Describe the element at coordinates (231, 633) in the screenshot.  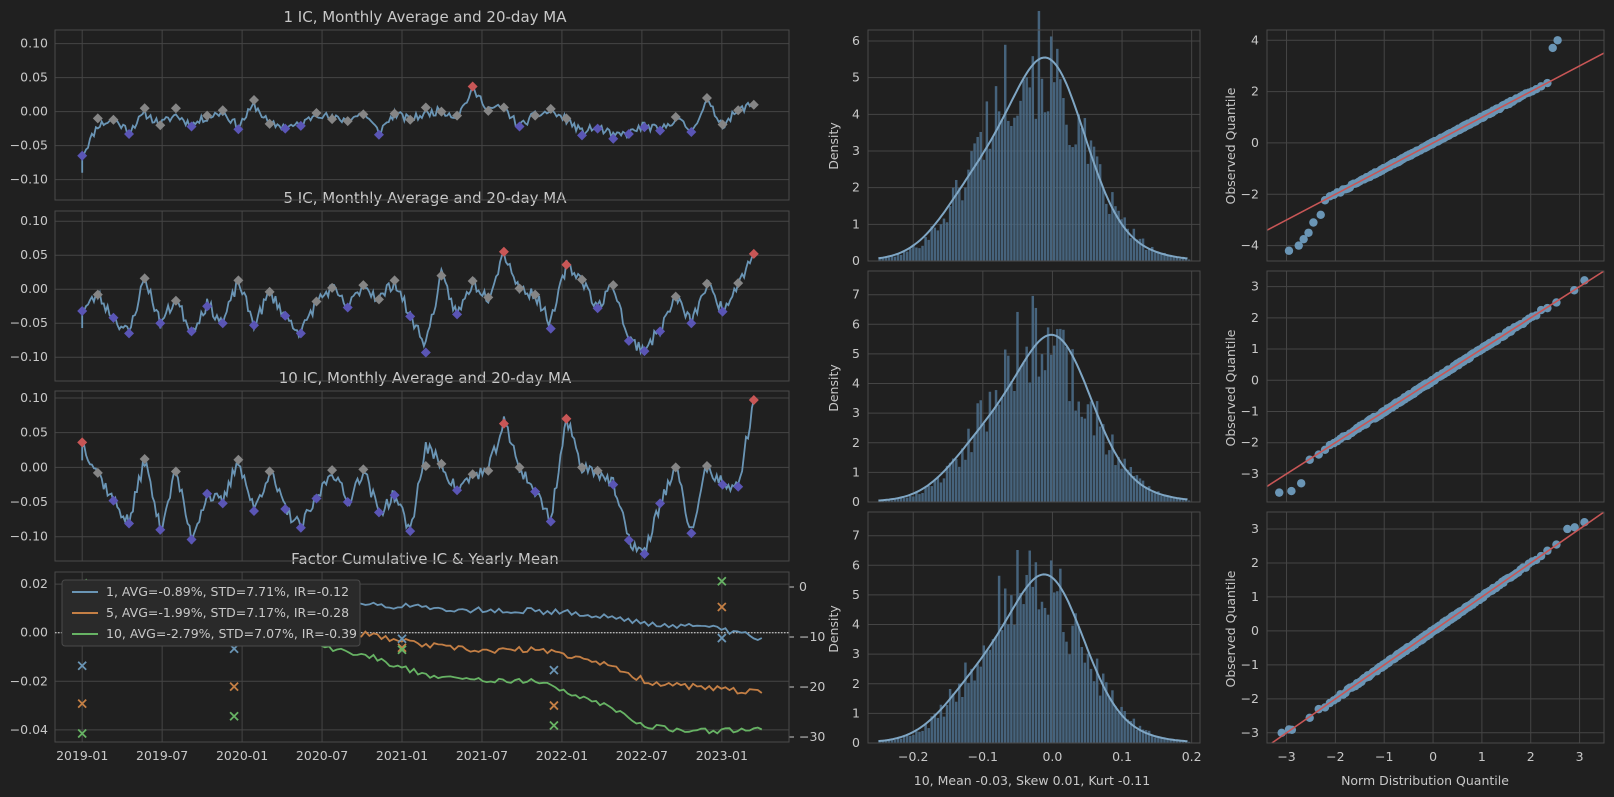
I see `legend-label-10: 10, AVG=-2.79%, STD=7.07%, IR=-0.39` at that location.